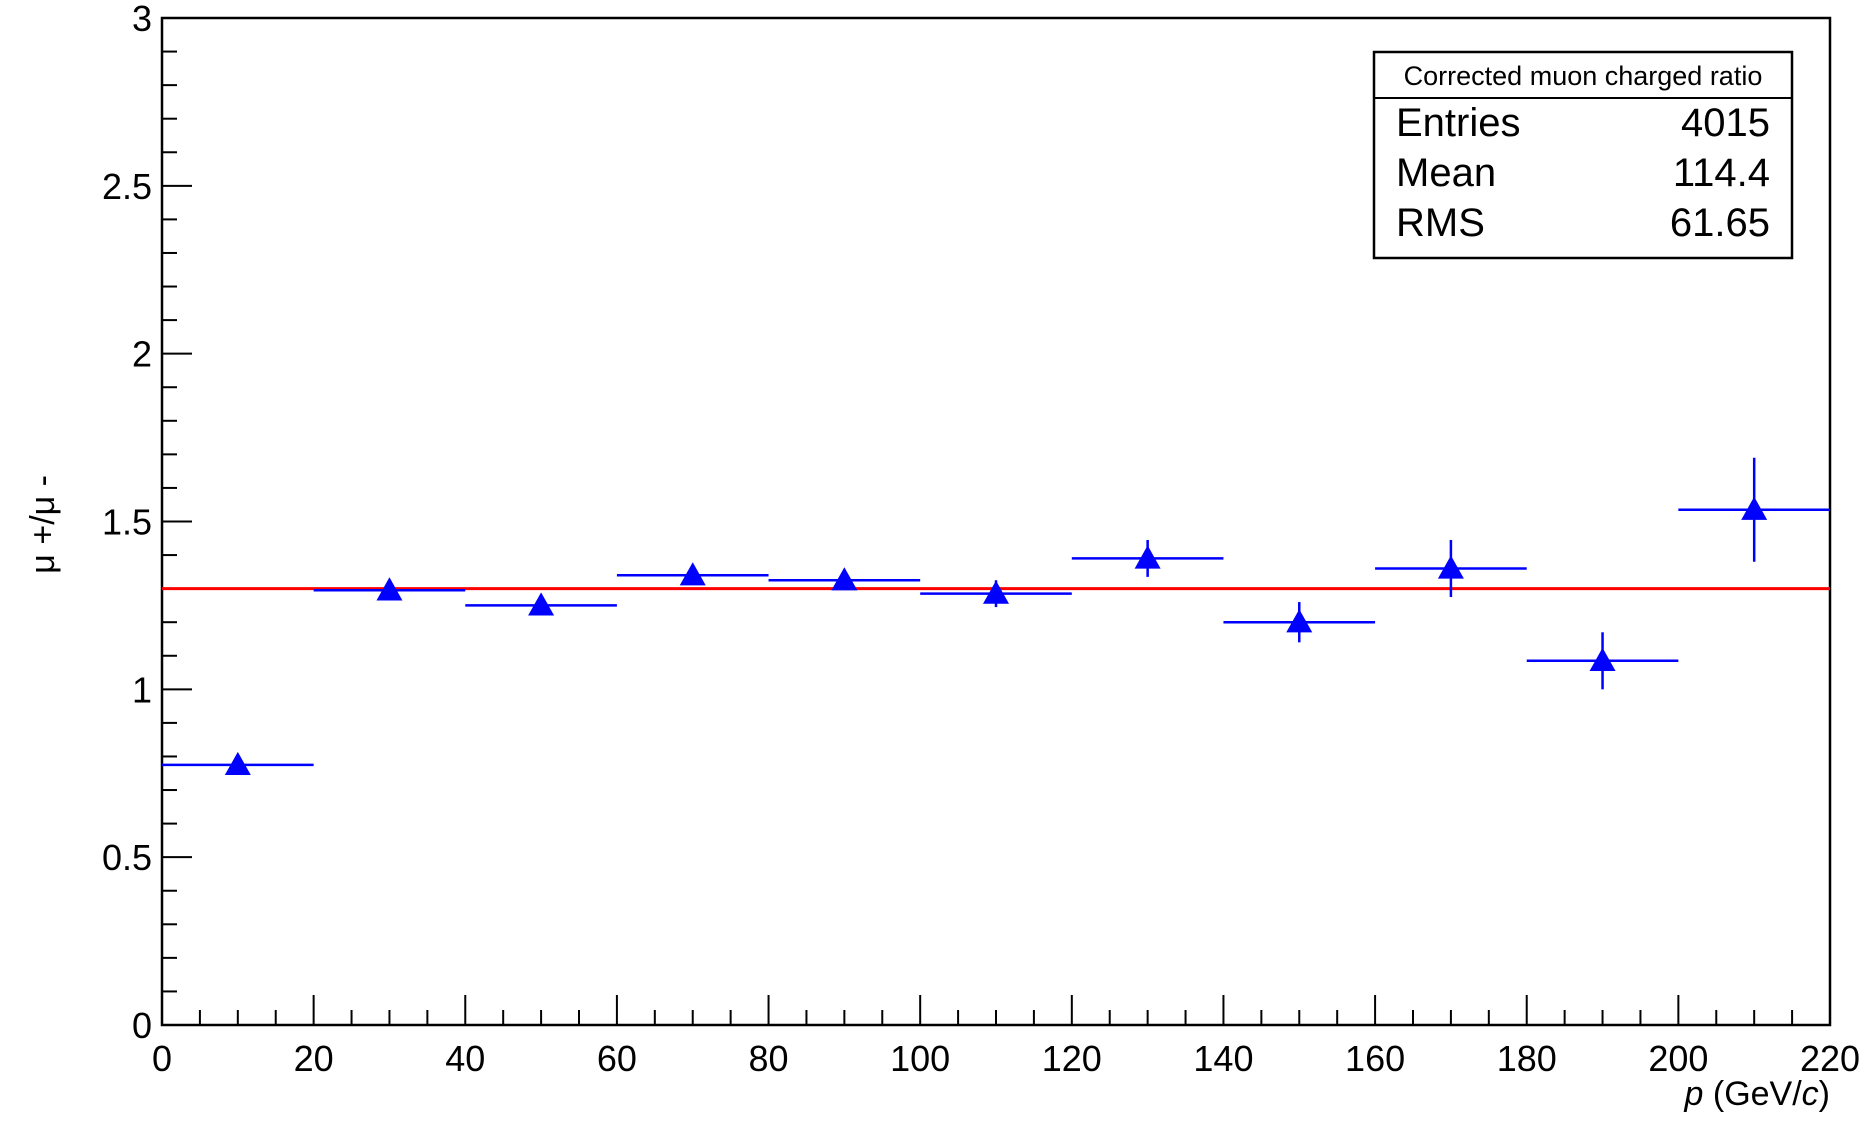  I want to click on stats-box-title: Corrected muon charged ratio, so click(1583, 76).